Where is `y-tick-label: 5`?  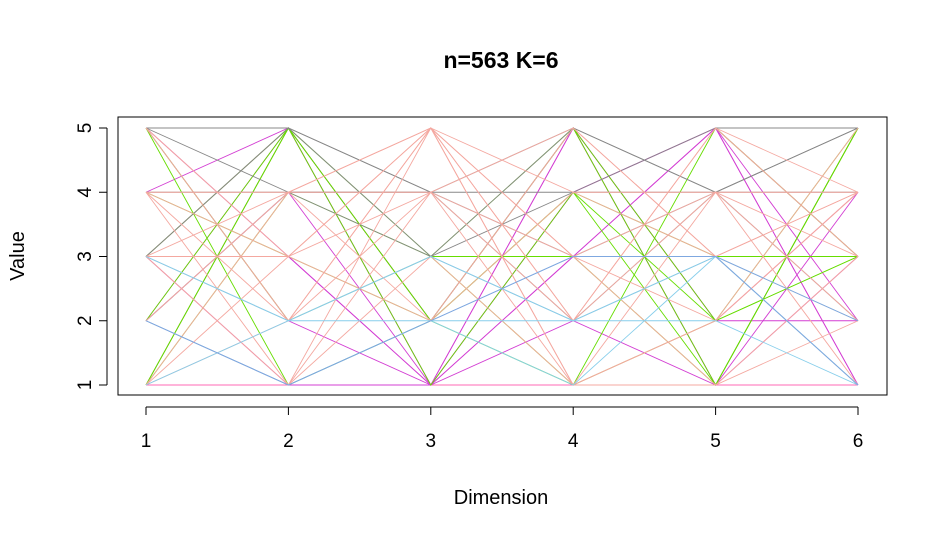
y-tick-label: 5 is located at coordinates (85, 128).